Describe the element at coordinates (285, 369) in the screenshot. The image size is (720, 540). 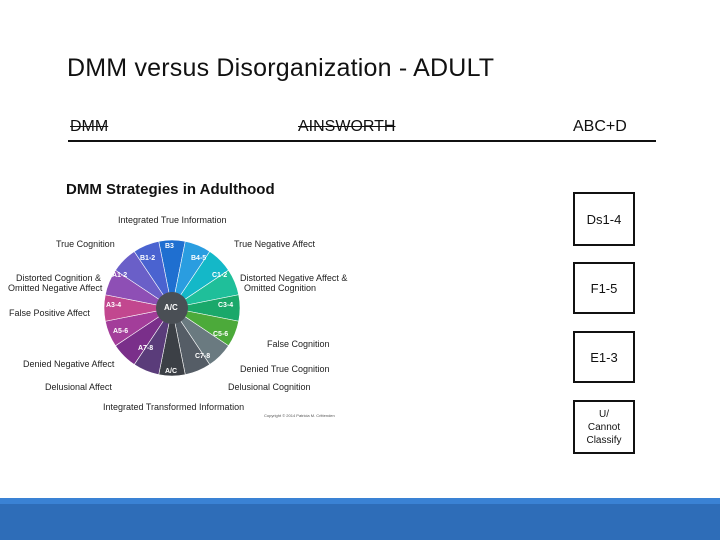
I see `label-denied-true-cognition: Denied True Cognition` at that location.